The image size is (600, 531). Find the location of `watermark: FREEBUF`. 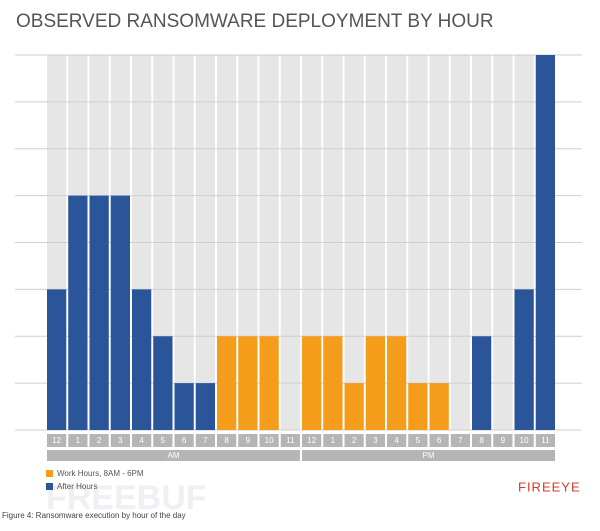

watermark: FREEBUF is located at coordinates (126, 498).